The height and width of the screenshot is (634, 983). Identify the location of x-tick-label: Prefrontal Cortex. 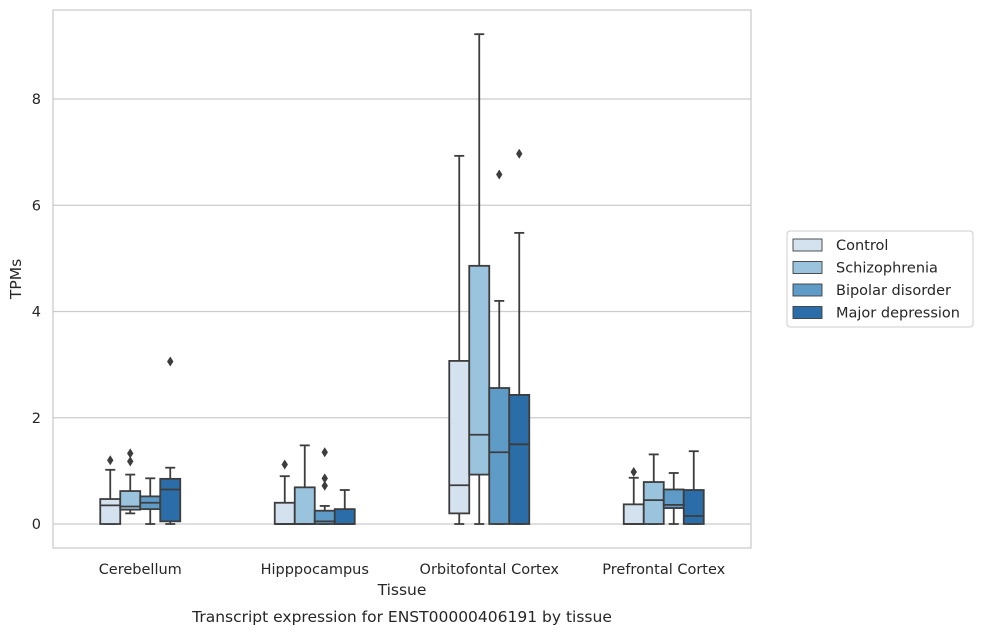
(663, 570).